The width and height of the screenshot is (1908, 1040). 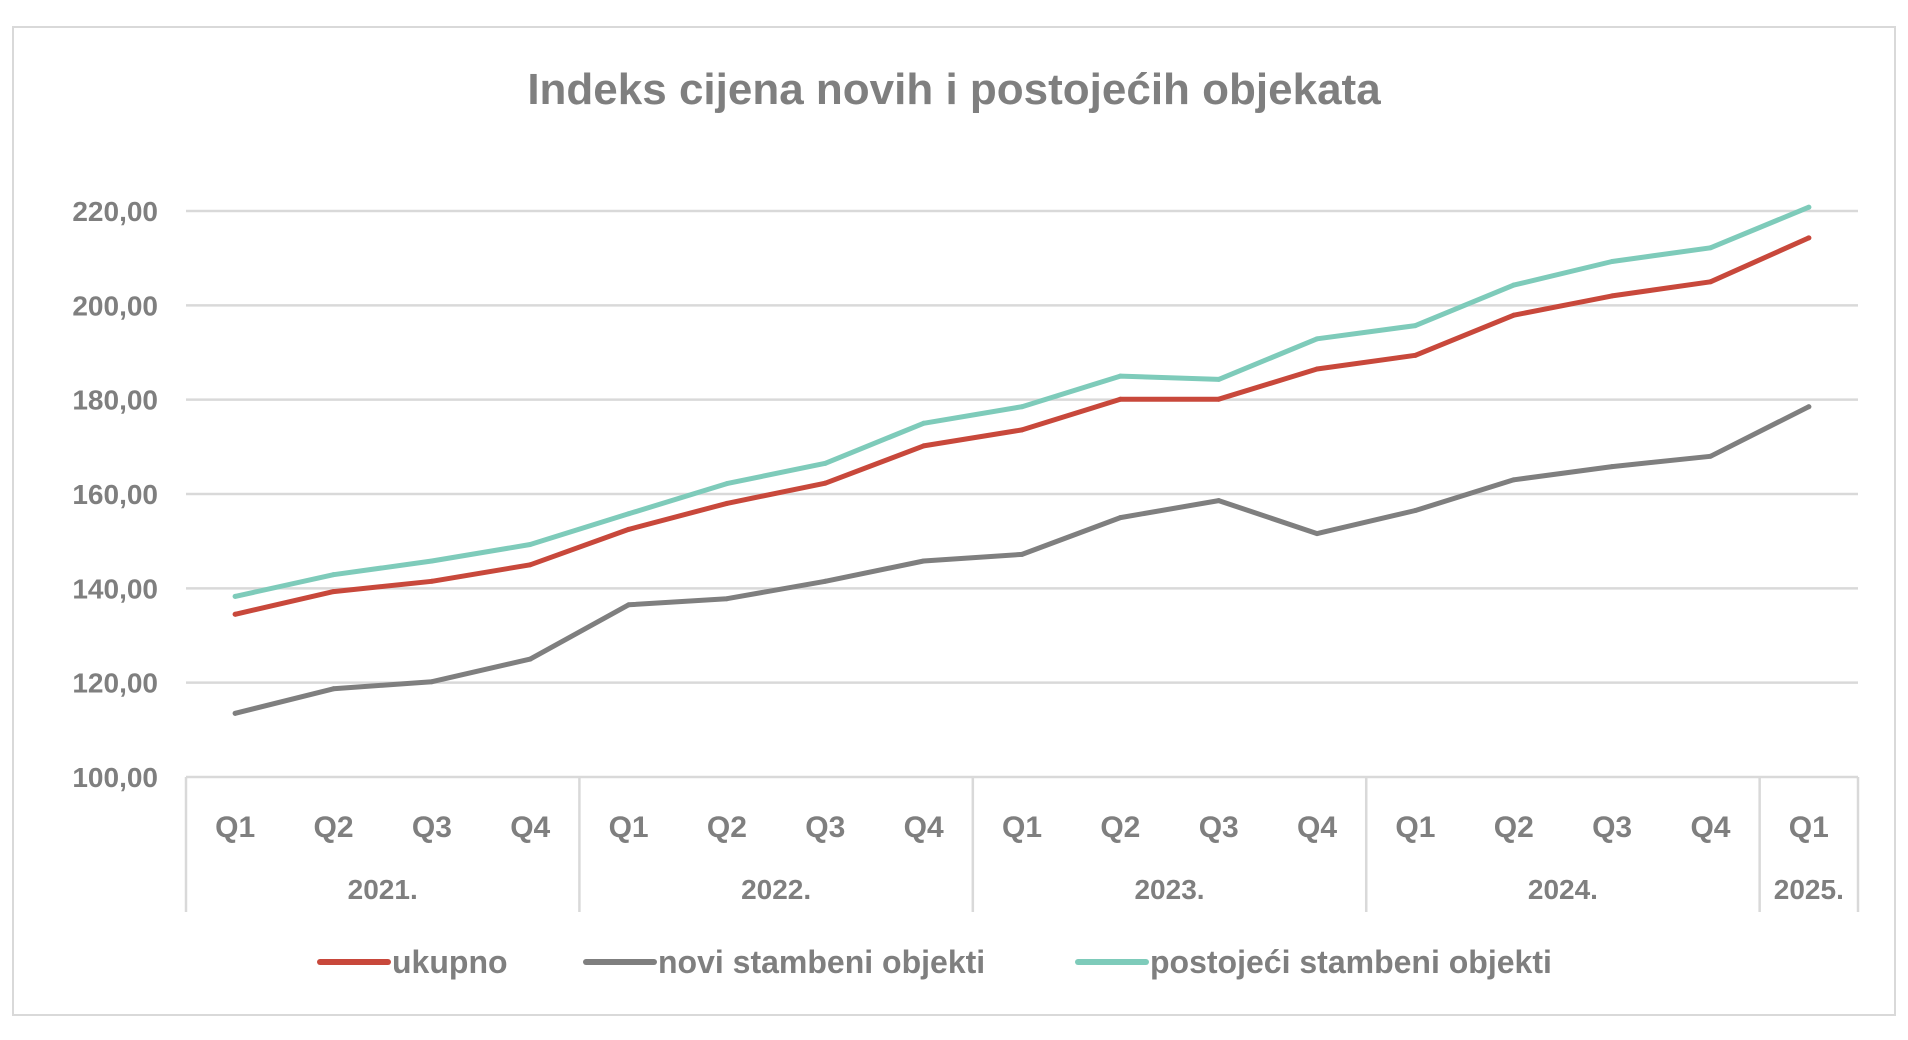 I want to click on x-group-label: 2024., so click(x=1563, y=889).